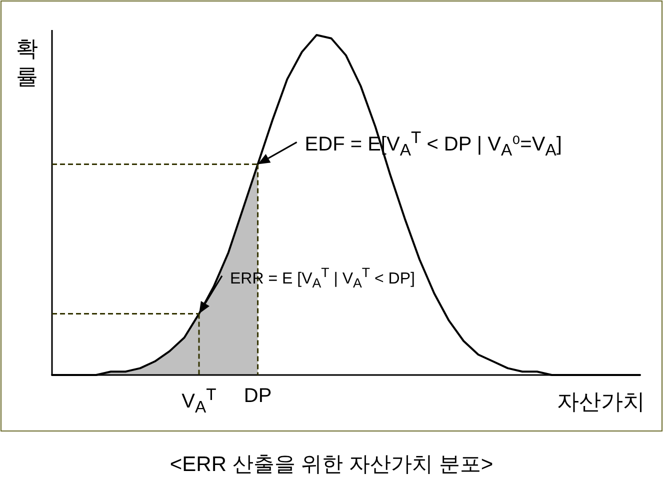 The image size is (663, 490). What do you see at coordinates (322, 277) in the screenshot?
I see `annotation: ERR = E [V$_{A}$$^{T}$ | V$_{A}$$^{T}$ < DP]` at bounding box center [322, 277].